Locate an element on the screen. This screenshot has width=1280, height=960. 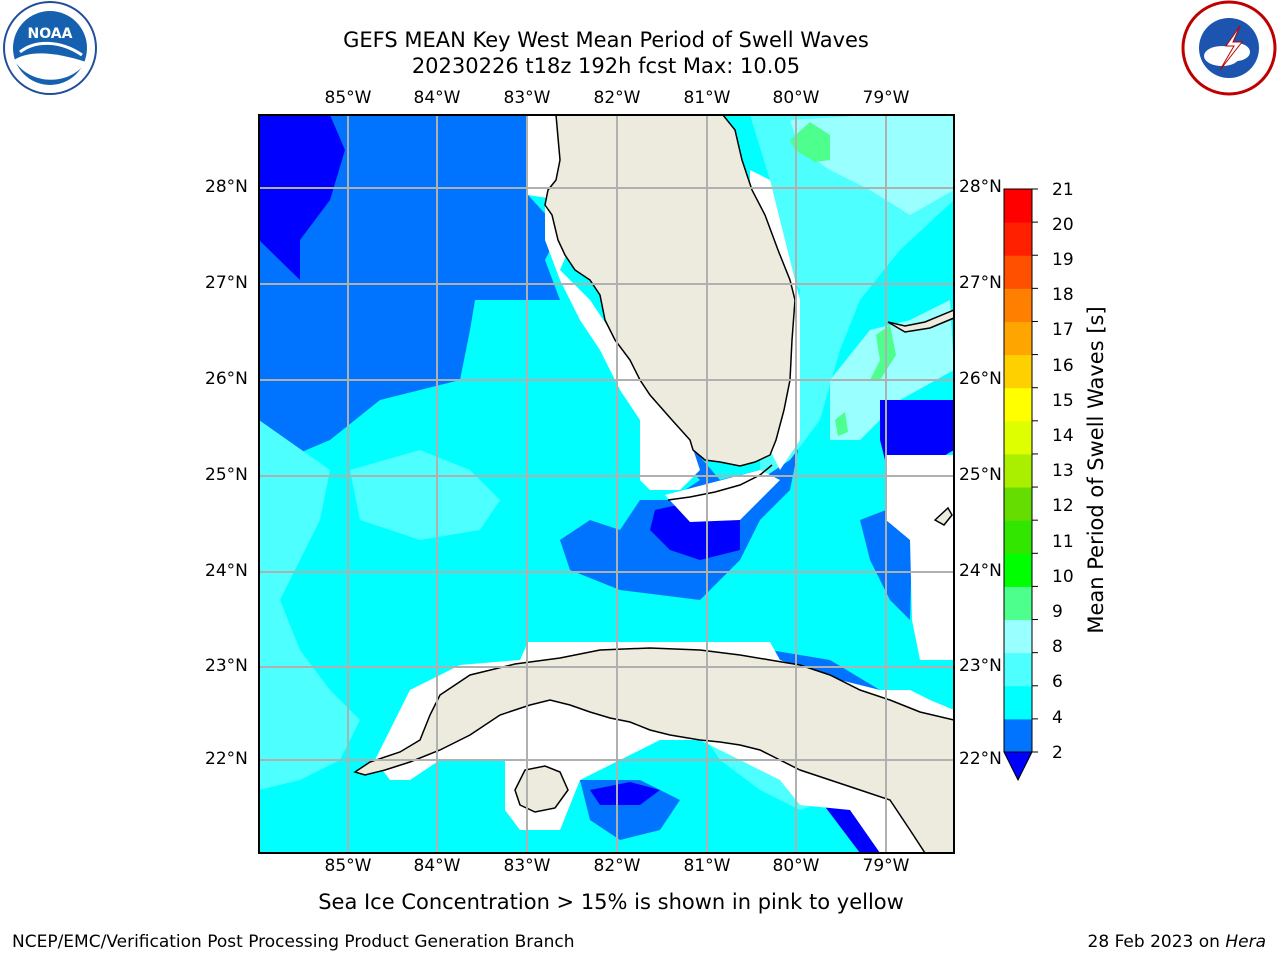
lon-label-top: 82°W is located at coordinates (617, 98).